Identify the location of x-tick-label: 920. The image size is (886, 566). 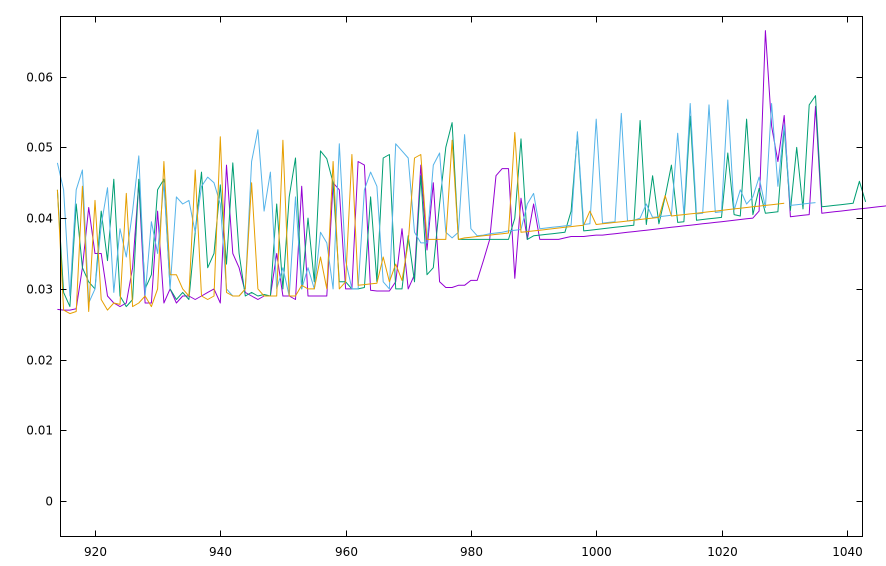
(95, 552).